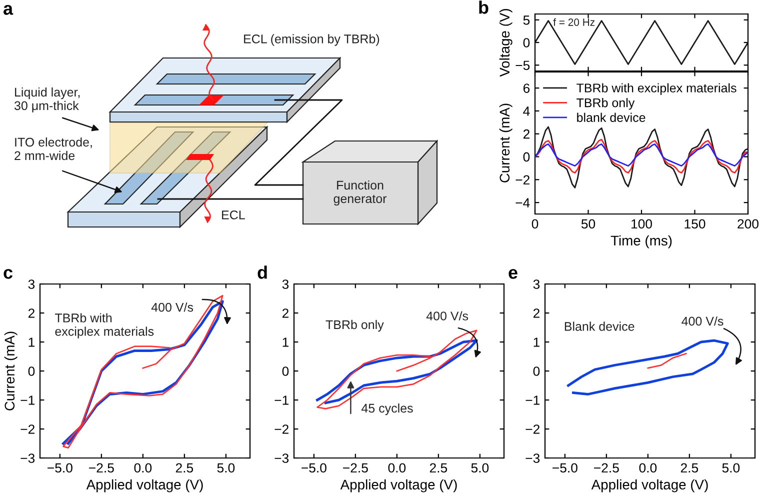  Describe the element at coordinates (748, 224) in the screenshot. I see `x-tick-label: 200` at that location.